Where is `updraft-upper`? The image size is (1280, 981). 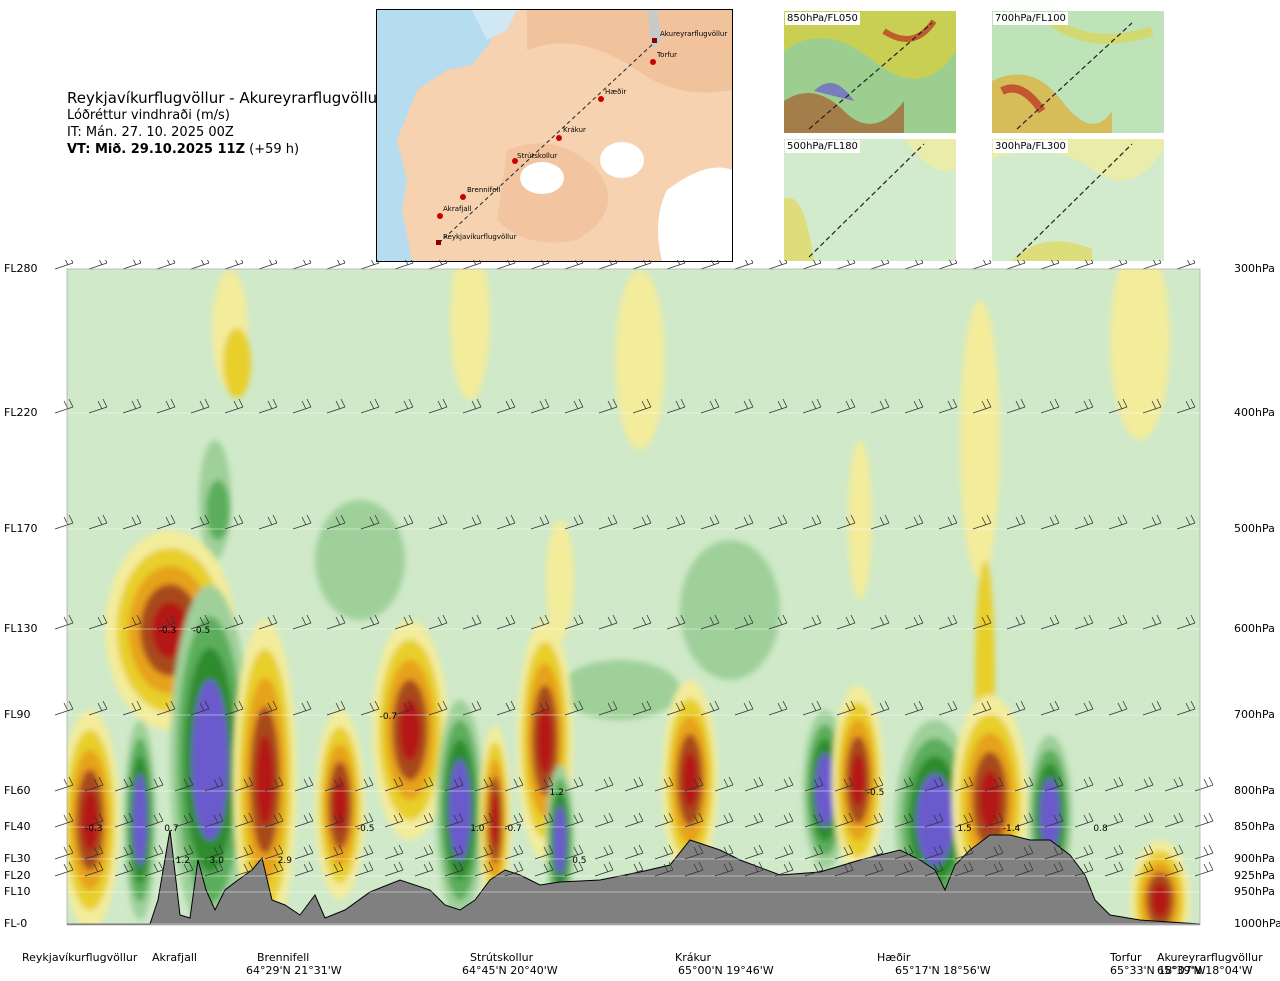
updraft-upper is located at coordinates (237, 363).